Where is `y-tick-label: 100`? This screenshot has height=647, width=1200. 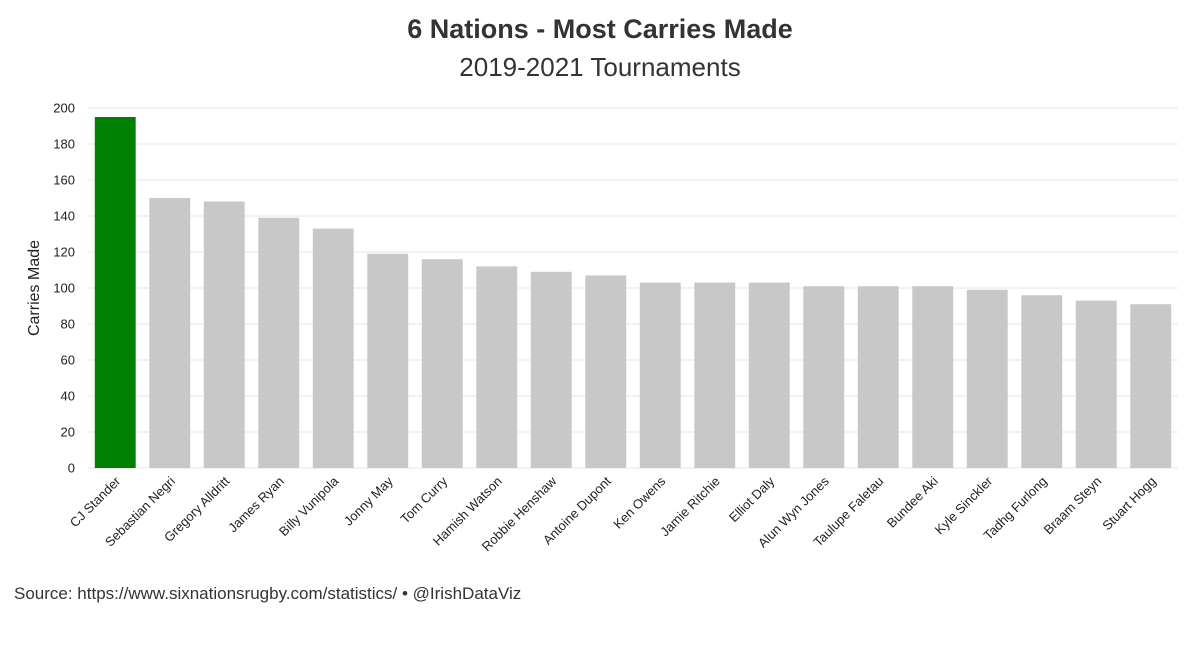 y-tick-label: 100 is located at coordinates (64, 288).